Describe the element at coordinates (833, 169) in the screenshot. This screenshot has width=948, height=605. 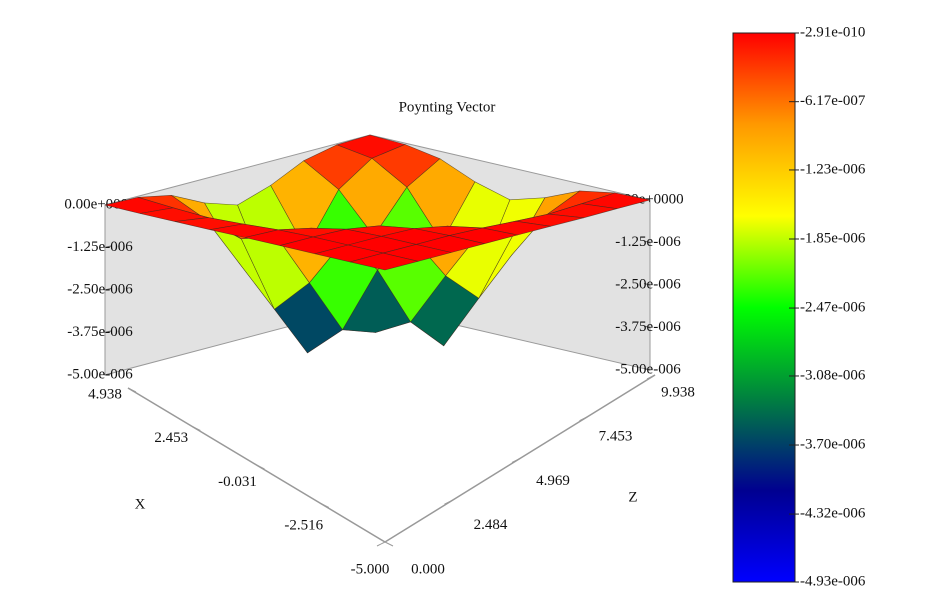
I see `colorbar-tick-label: -1.23e-006` at that location.